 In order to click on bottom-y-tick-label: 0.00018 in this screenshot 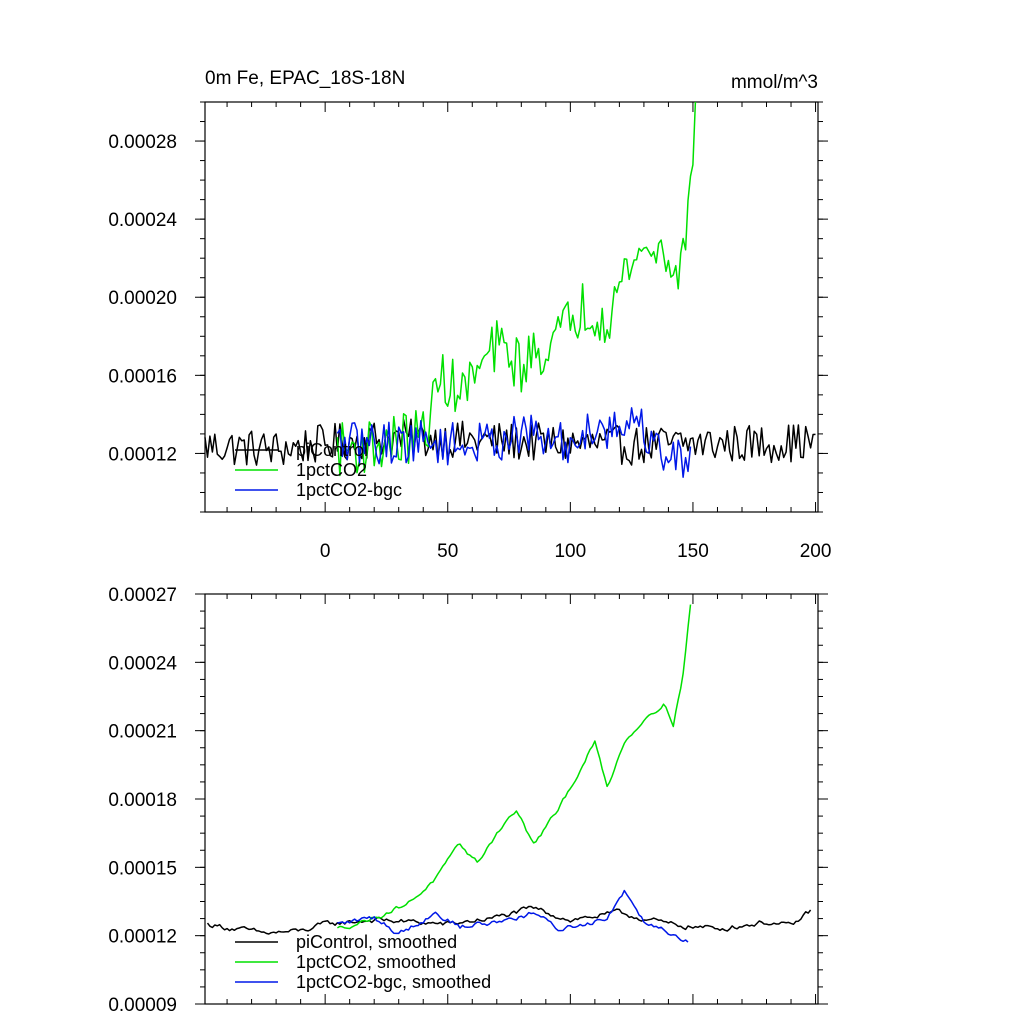, I will do `click(142, 800)`.